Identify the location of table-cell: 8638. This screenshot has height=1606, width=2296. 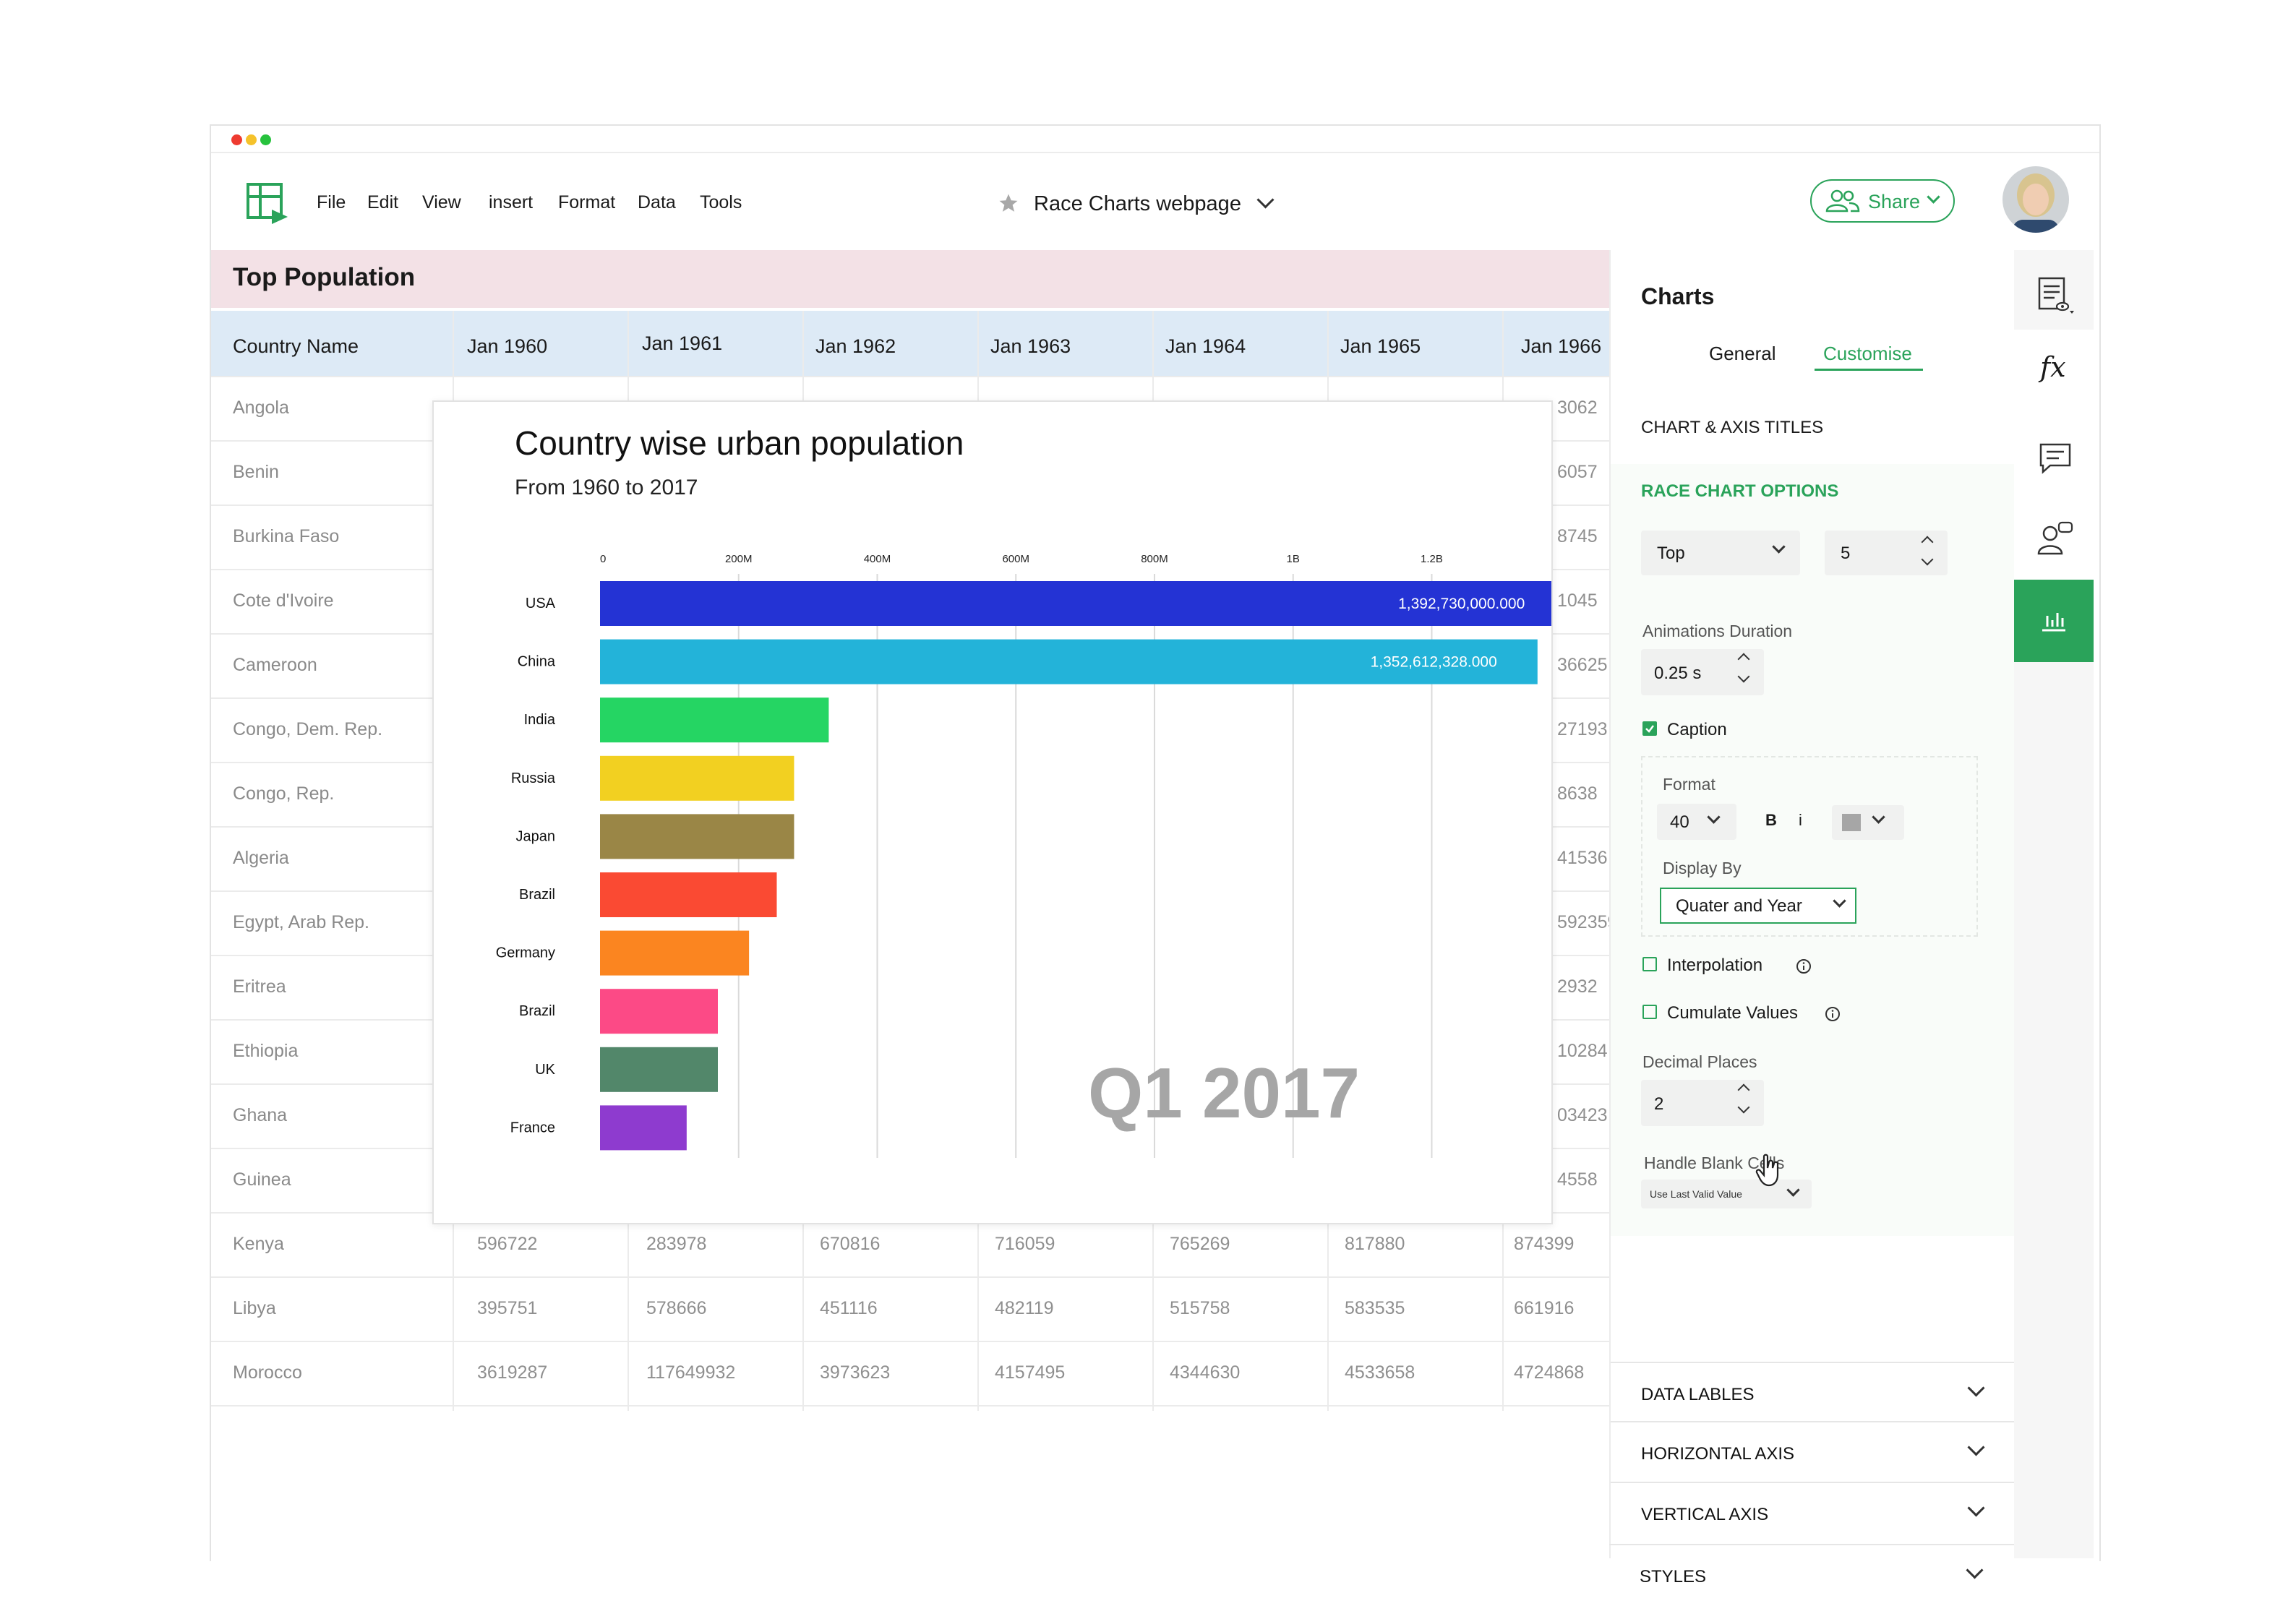
(1577, 793).